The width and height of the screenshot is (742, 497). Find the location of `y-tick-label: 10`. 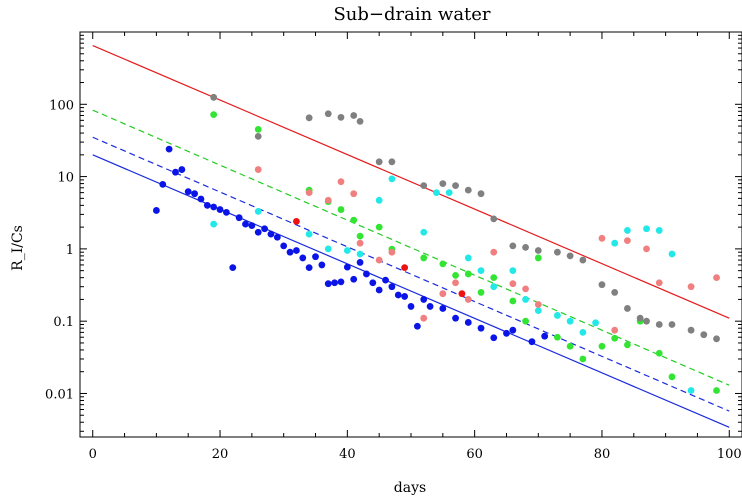

y-tick-label: 10 is located at coordinates (65, 178).